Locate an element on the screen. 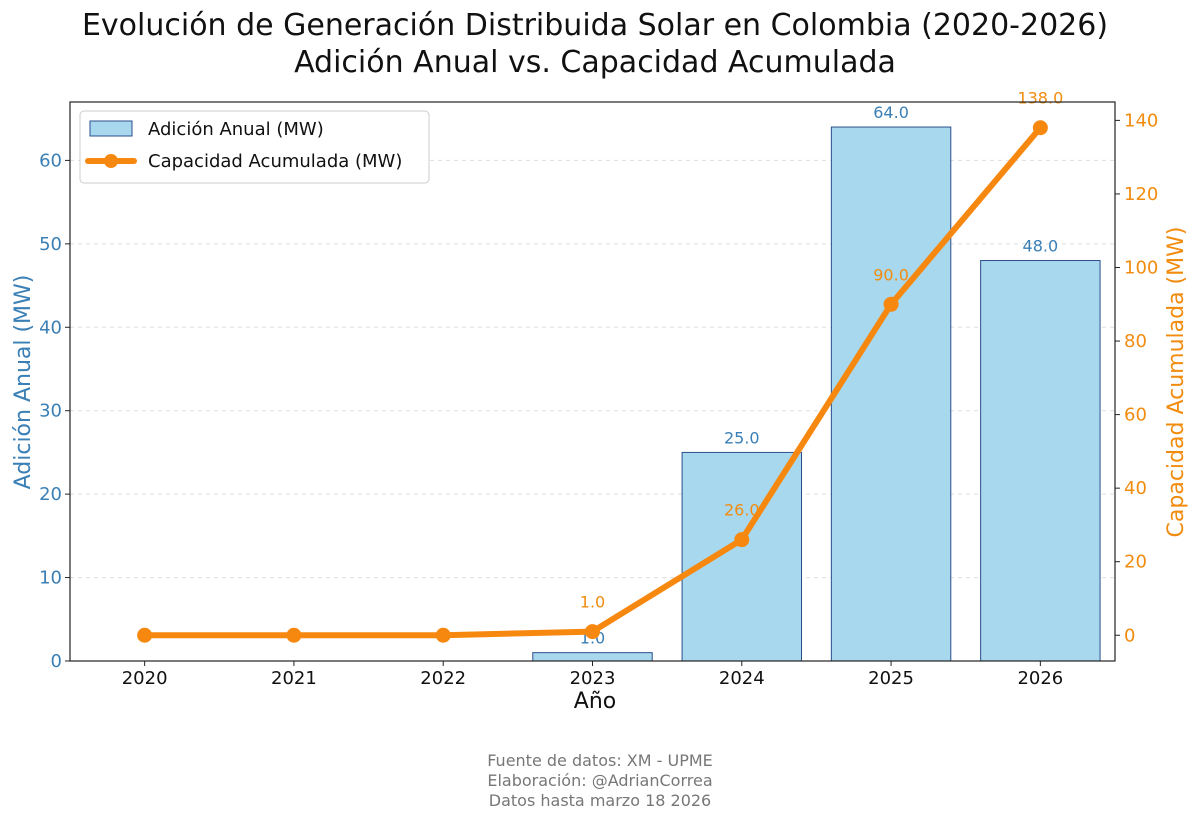 The image size is (1200, 825). right-tick-label: 140 is located at coordinates (1141, 120).